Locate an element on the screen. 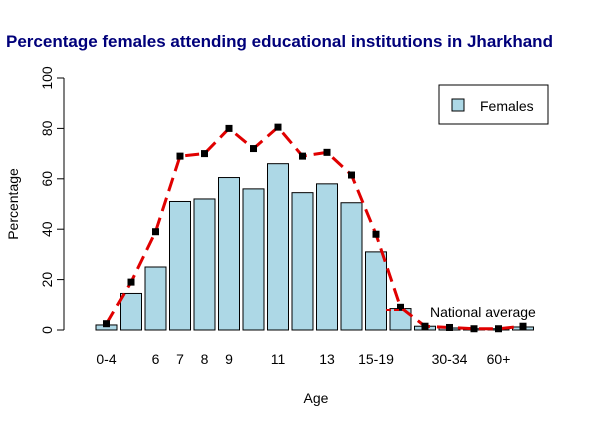 The height and width of the screenshot is (428, 596). national-average-point-60+ is located at coordinates (498, 329).